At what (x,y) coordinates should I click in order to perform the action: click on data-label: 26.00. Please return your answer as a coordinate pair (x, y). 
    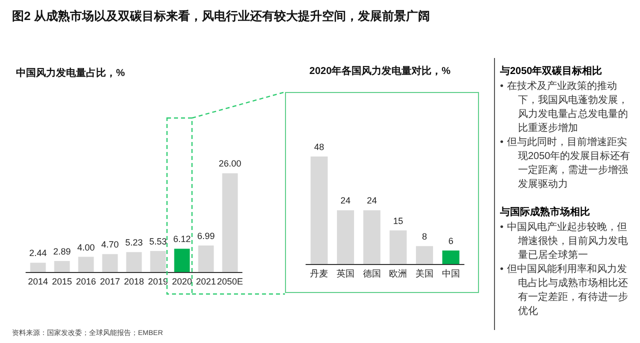
    Looking at the image, I should click on (230, 163).